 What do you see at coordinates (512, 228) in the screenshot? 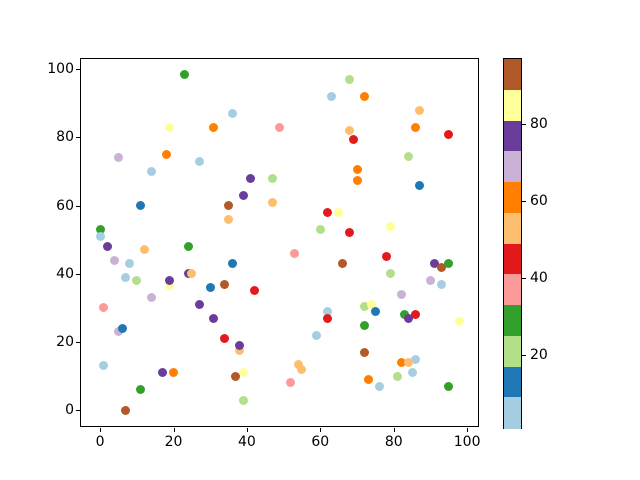
I see `colorbar-band-light-orange` at bounding box center [512, 228].